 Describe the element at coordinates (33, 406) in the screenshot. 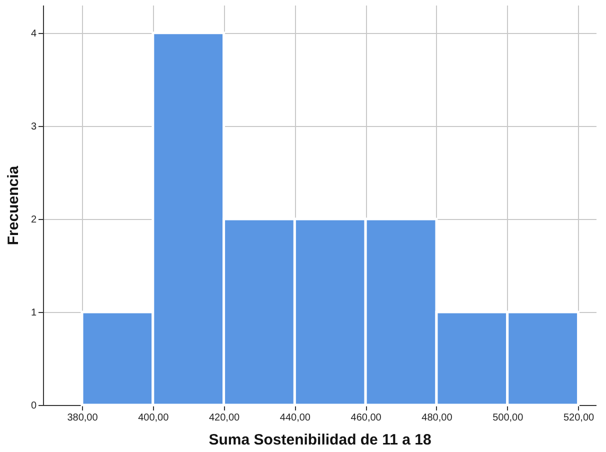

I see `y-tick-label: 0` at that location.